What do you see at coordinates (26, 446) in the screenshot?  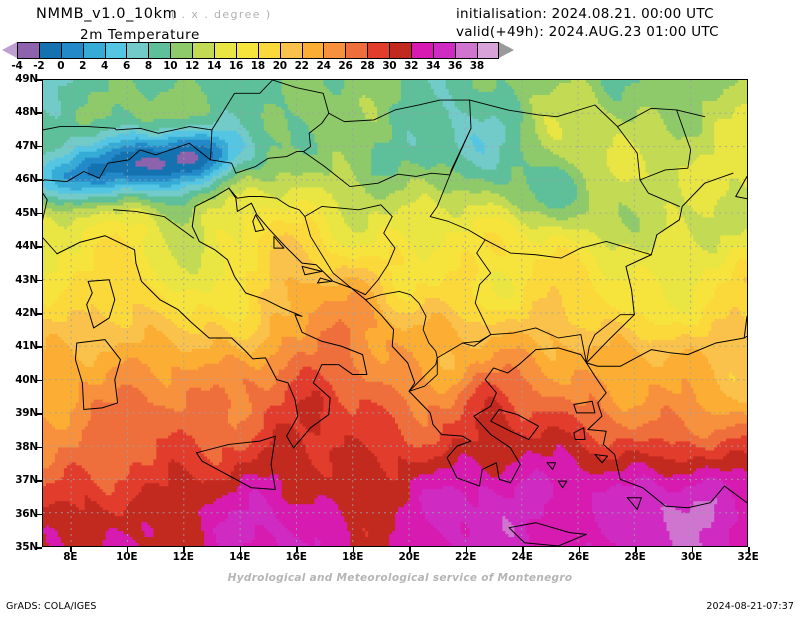 I see `lat-label-38N: 38N` at bounding box center [26, 446].